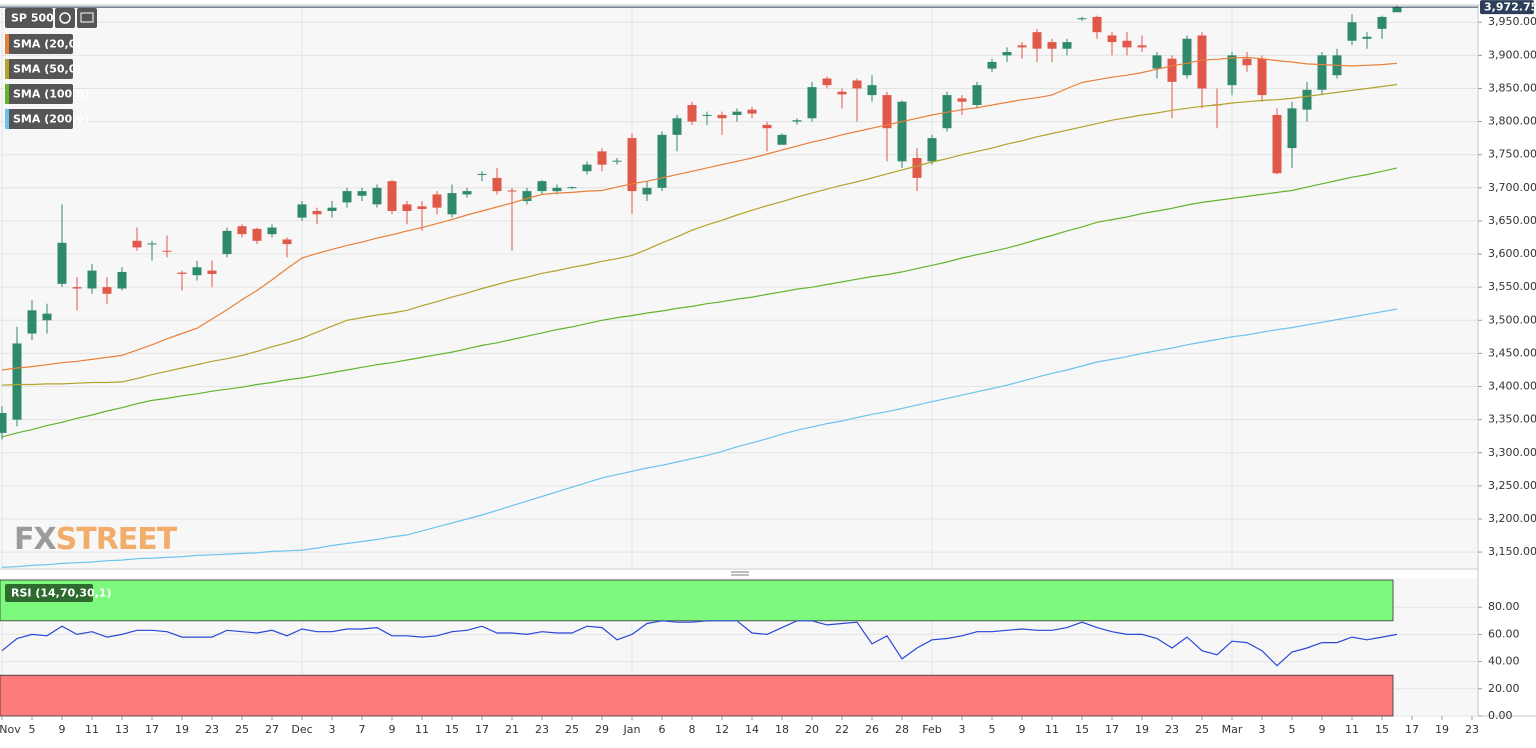 This screenshot has height=748, width=1536. I want to click on divider-grip, so click(740, 573).